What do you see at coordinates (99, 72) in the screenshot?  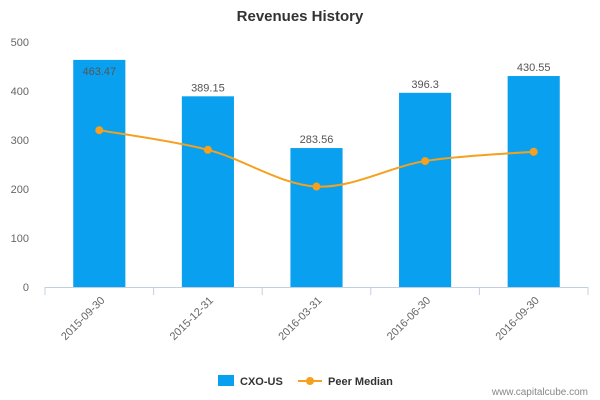 I see `data-label: 463.47` at bounding box center [99, 72].